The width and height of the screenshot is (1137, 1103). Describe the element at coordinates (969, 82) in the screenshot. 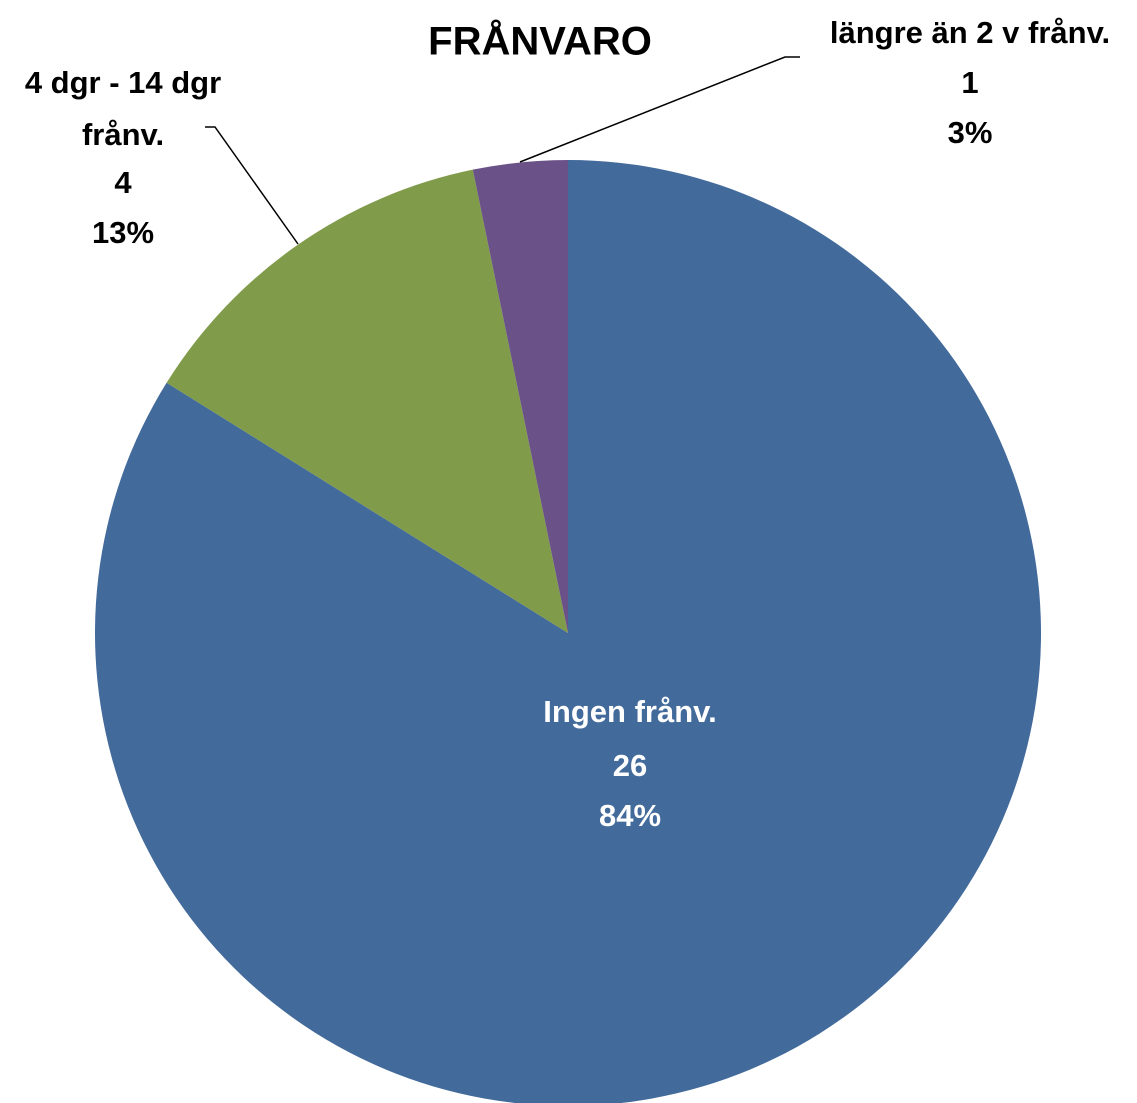

I see `value-label: 1` at that location.